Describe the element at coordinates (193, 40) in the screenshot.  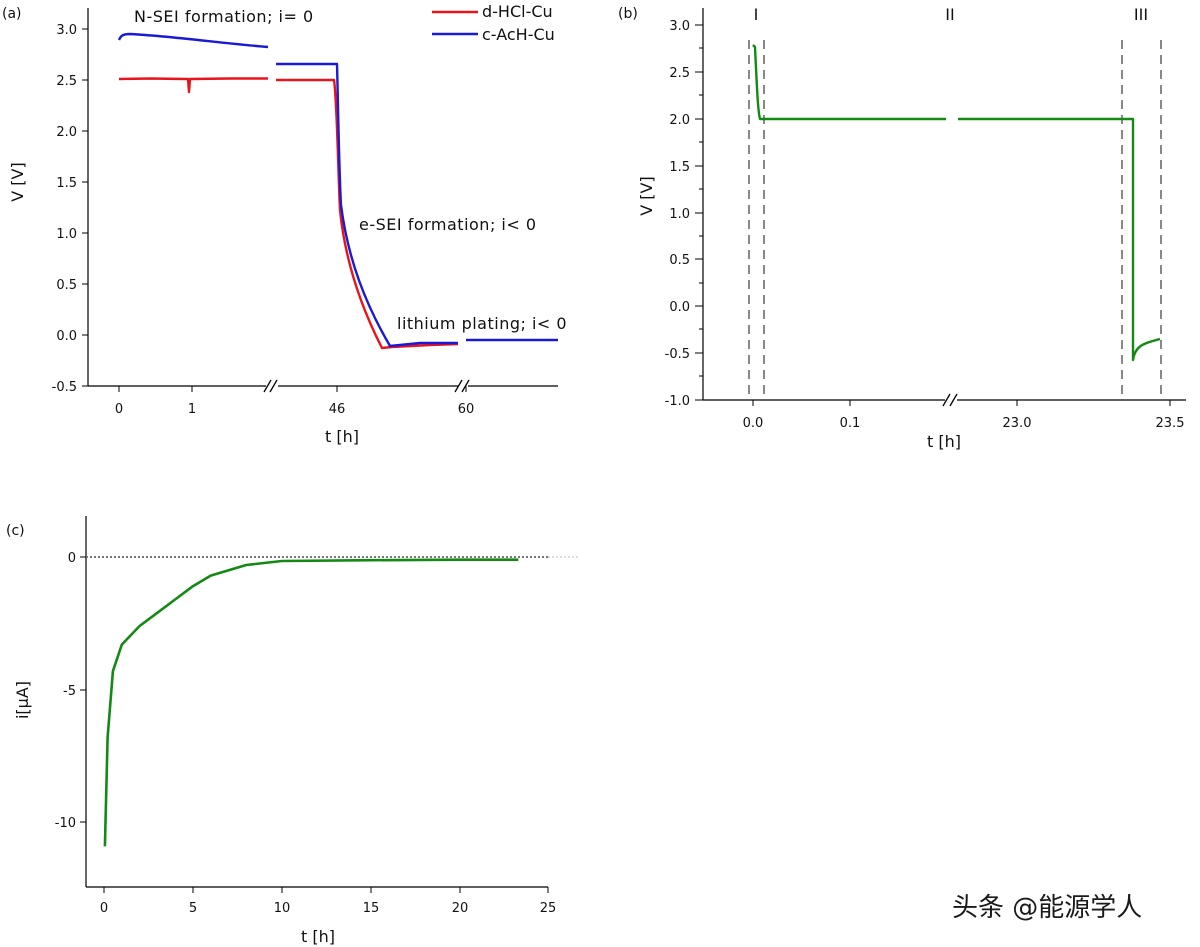
I see `series-c-AcH-Cu-seg1` at that location.